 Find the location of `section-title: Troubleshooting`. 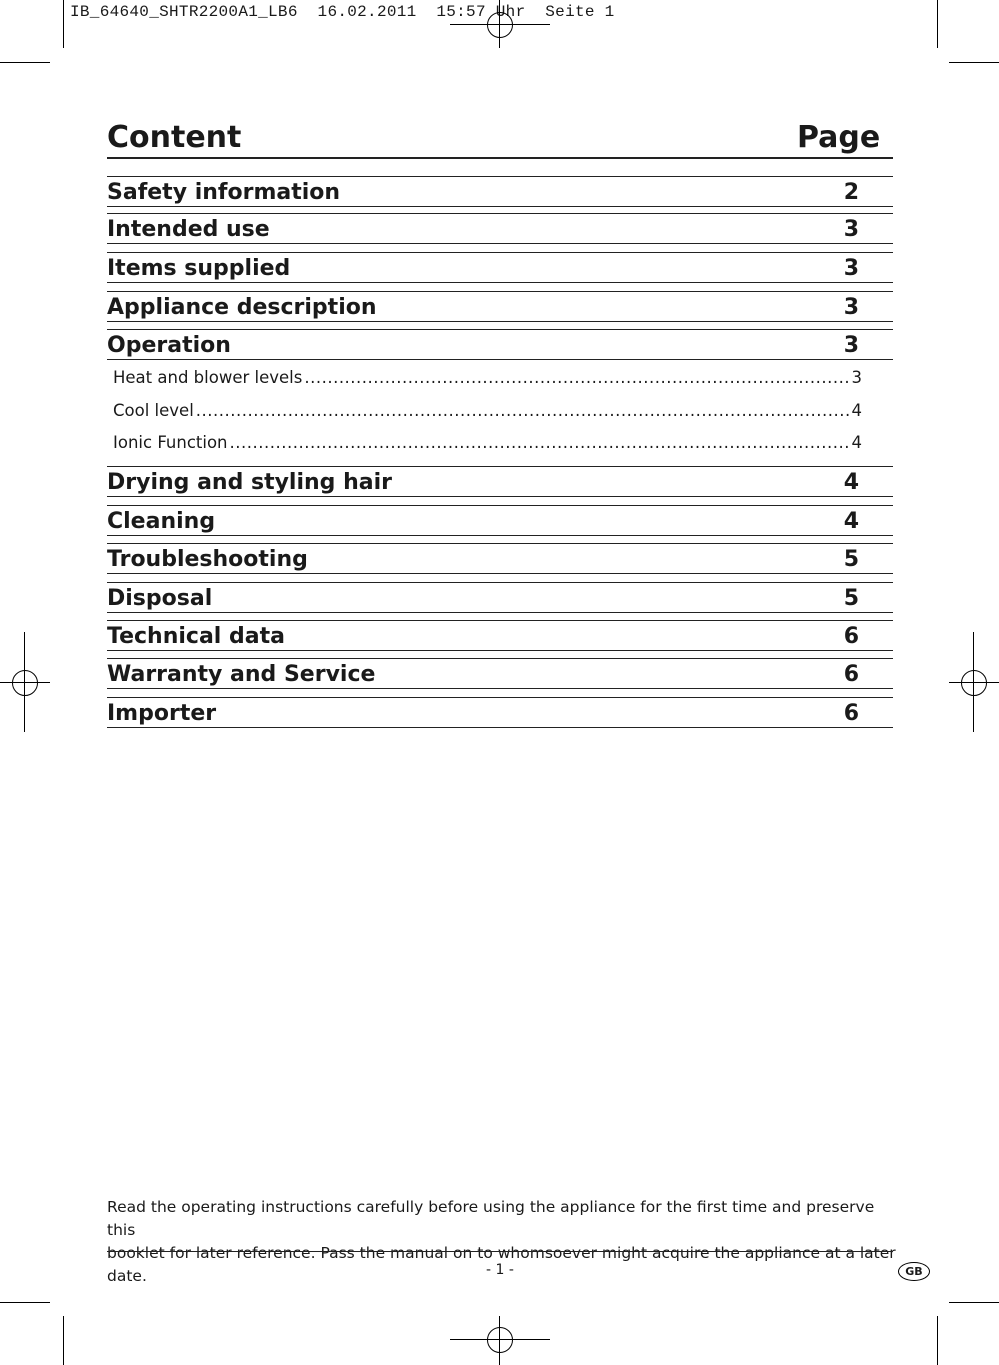

section-title: Troubleshooting is located at coordinates (207, 559).